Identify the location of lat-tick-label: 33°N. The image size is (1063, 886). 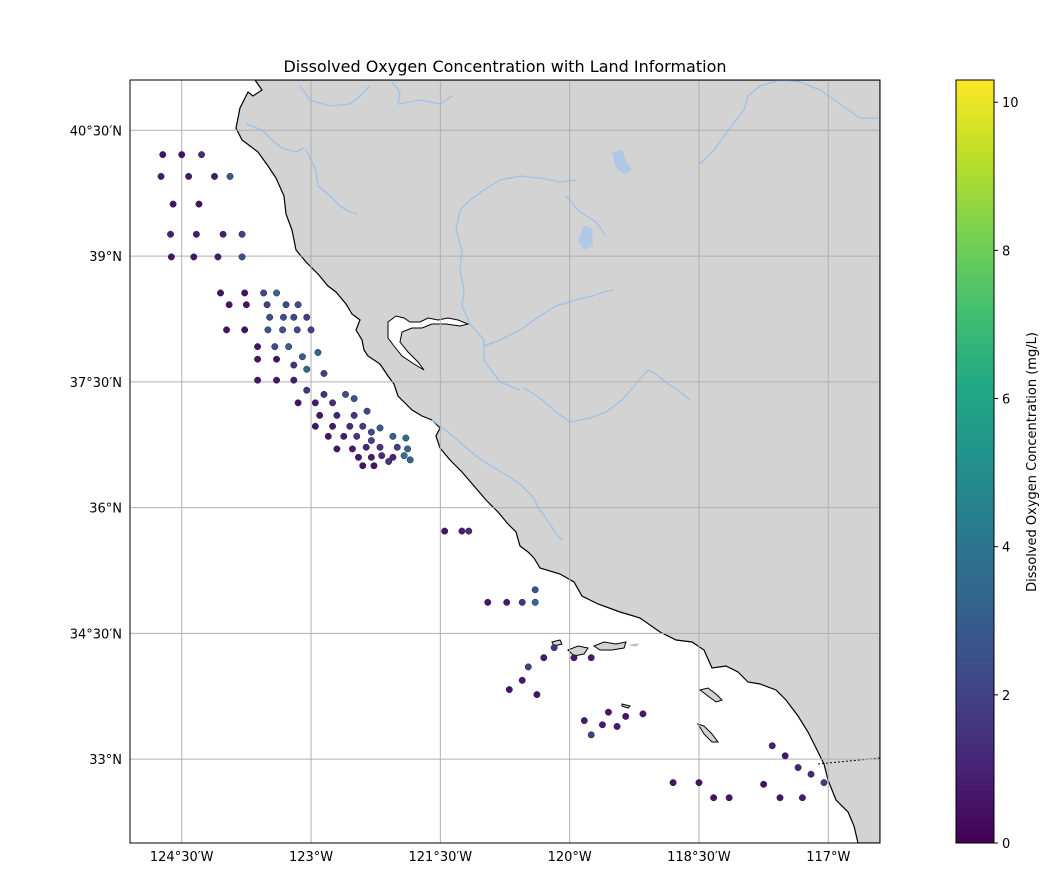
(105, 760).